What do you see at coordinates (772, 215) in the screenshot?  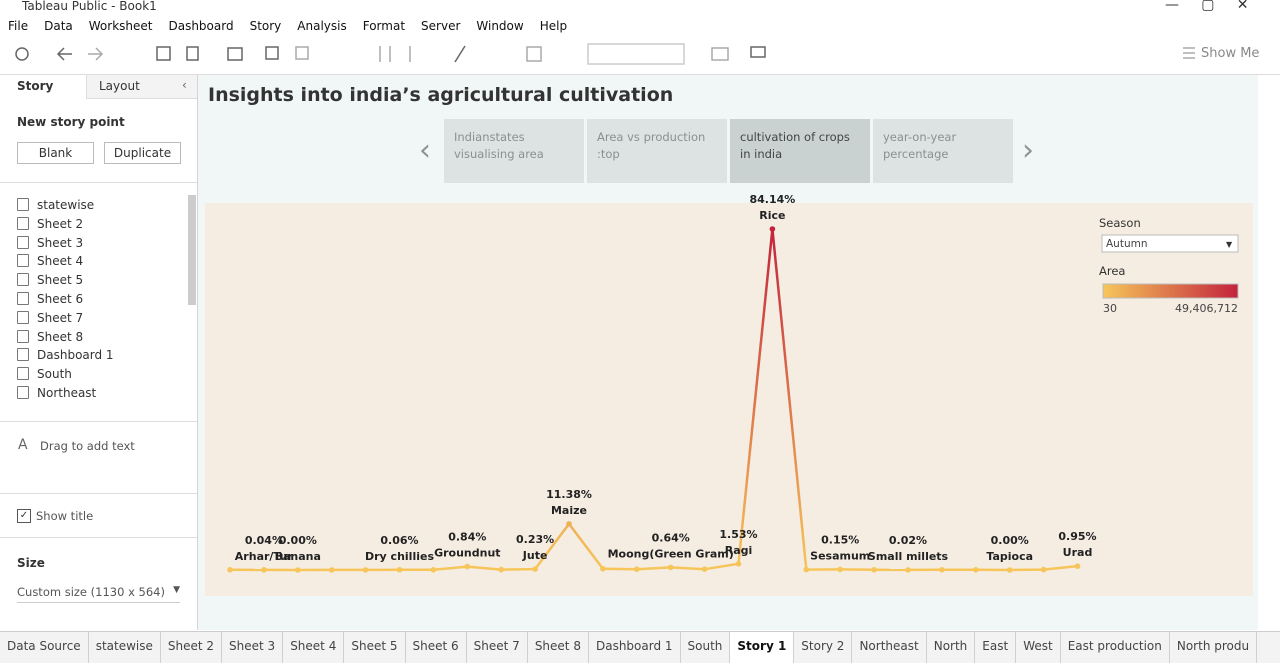 I see `category-label: Rice` at bounding box center [772, 215].